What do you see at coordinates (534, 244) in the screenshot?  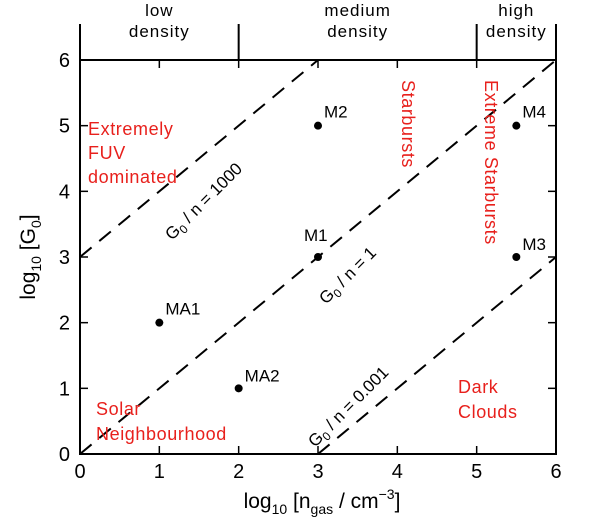 I see `point-label: M3` at bounding box center [534, 244].